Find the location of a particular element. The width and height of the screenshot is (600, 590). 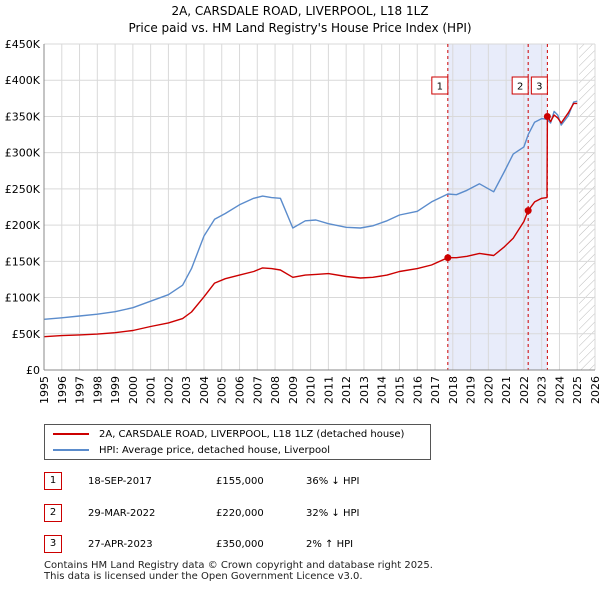

x-tick-label: 2013 is located at coordinates (364, 390).